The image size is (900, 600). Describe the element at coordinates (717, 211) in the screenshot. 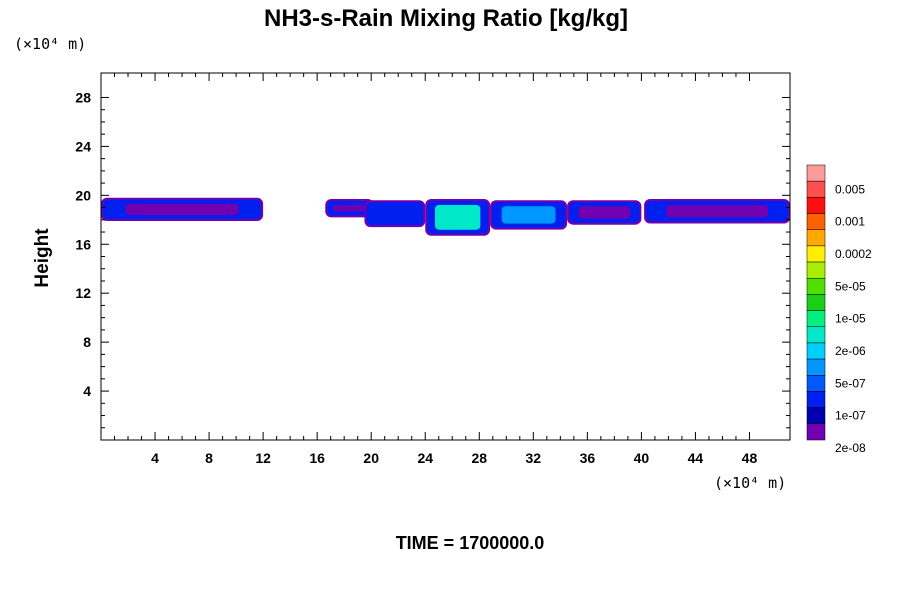

I see `region-7-core` at that location.